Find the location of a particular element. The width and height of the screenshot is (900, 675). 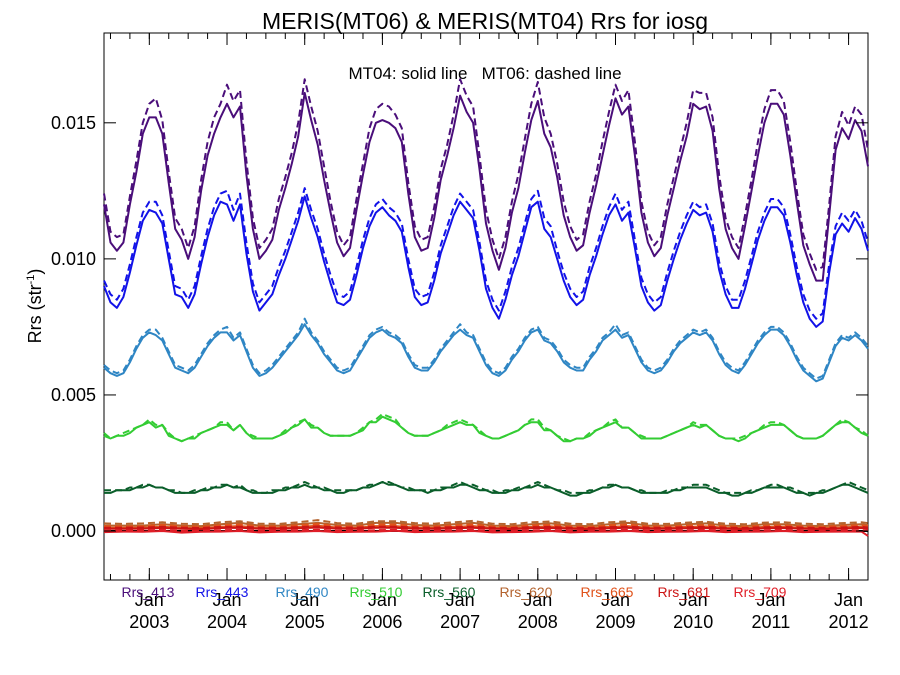

x-tick-label-year: 2009 is located at coordinates (615, 622).